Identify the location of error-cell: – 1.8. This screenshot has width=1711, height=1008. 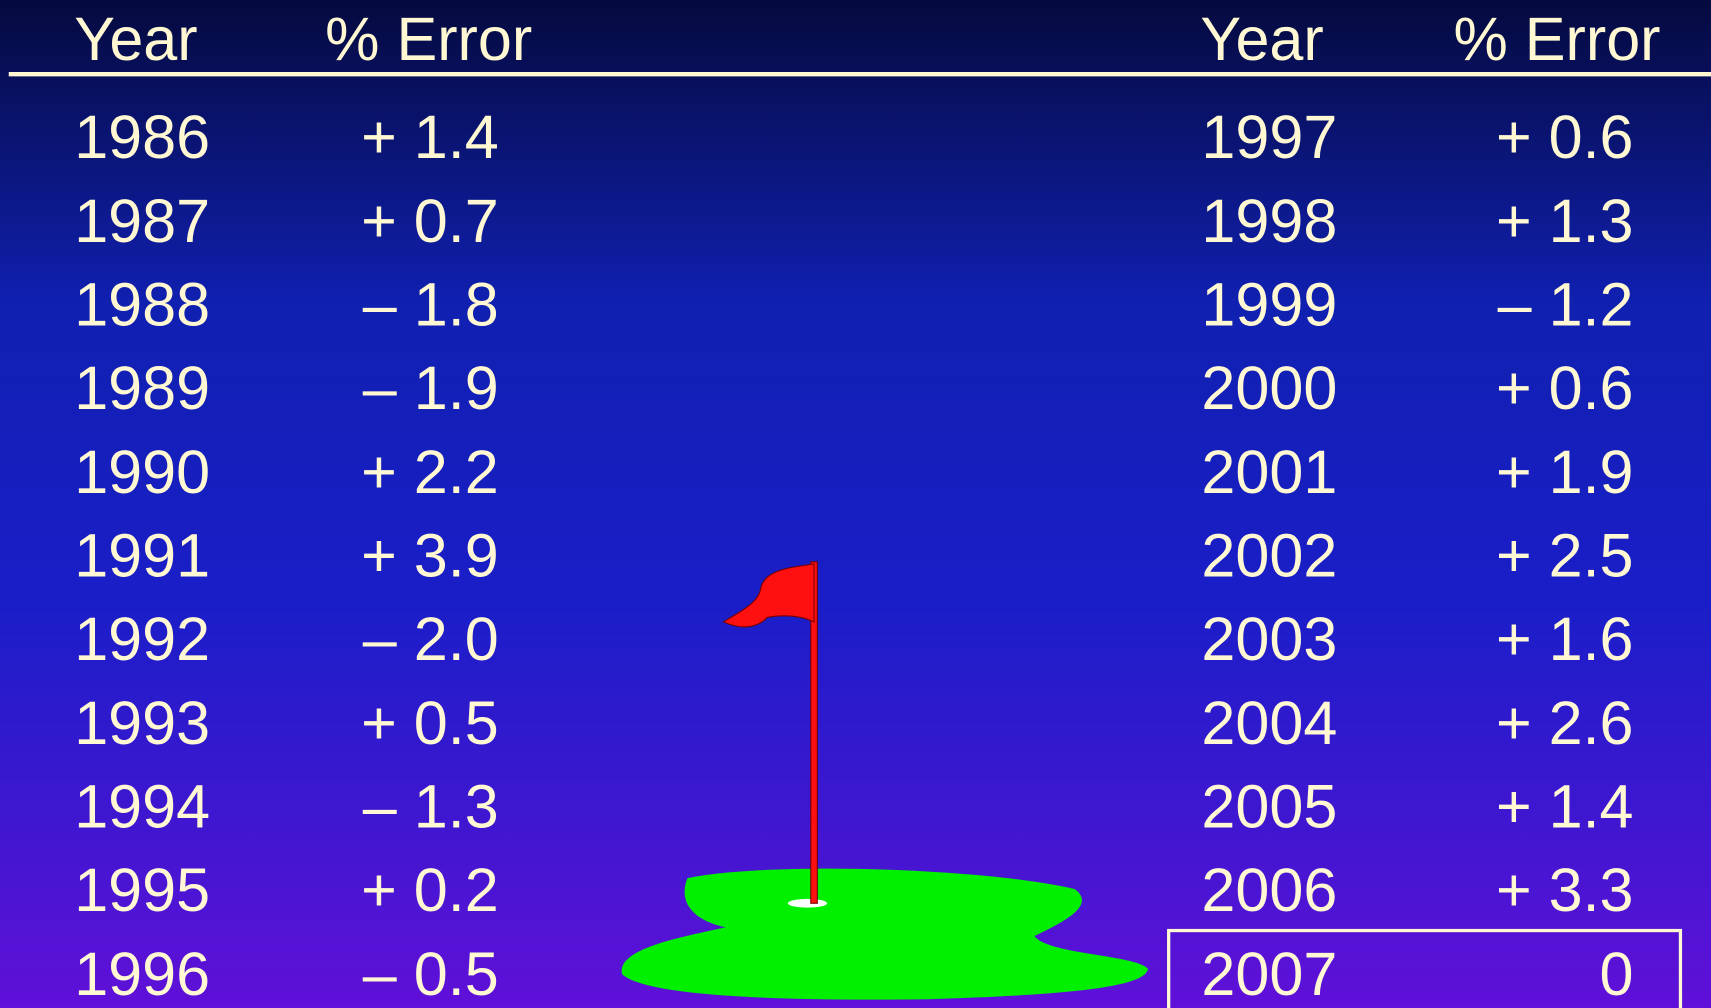
(431, 305).